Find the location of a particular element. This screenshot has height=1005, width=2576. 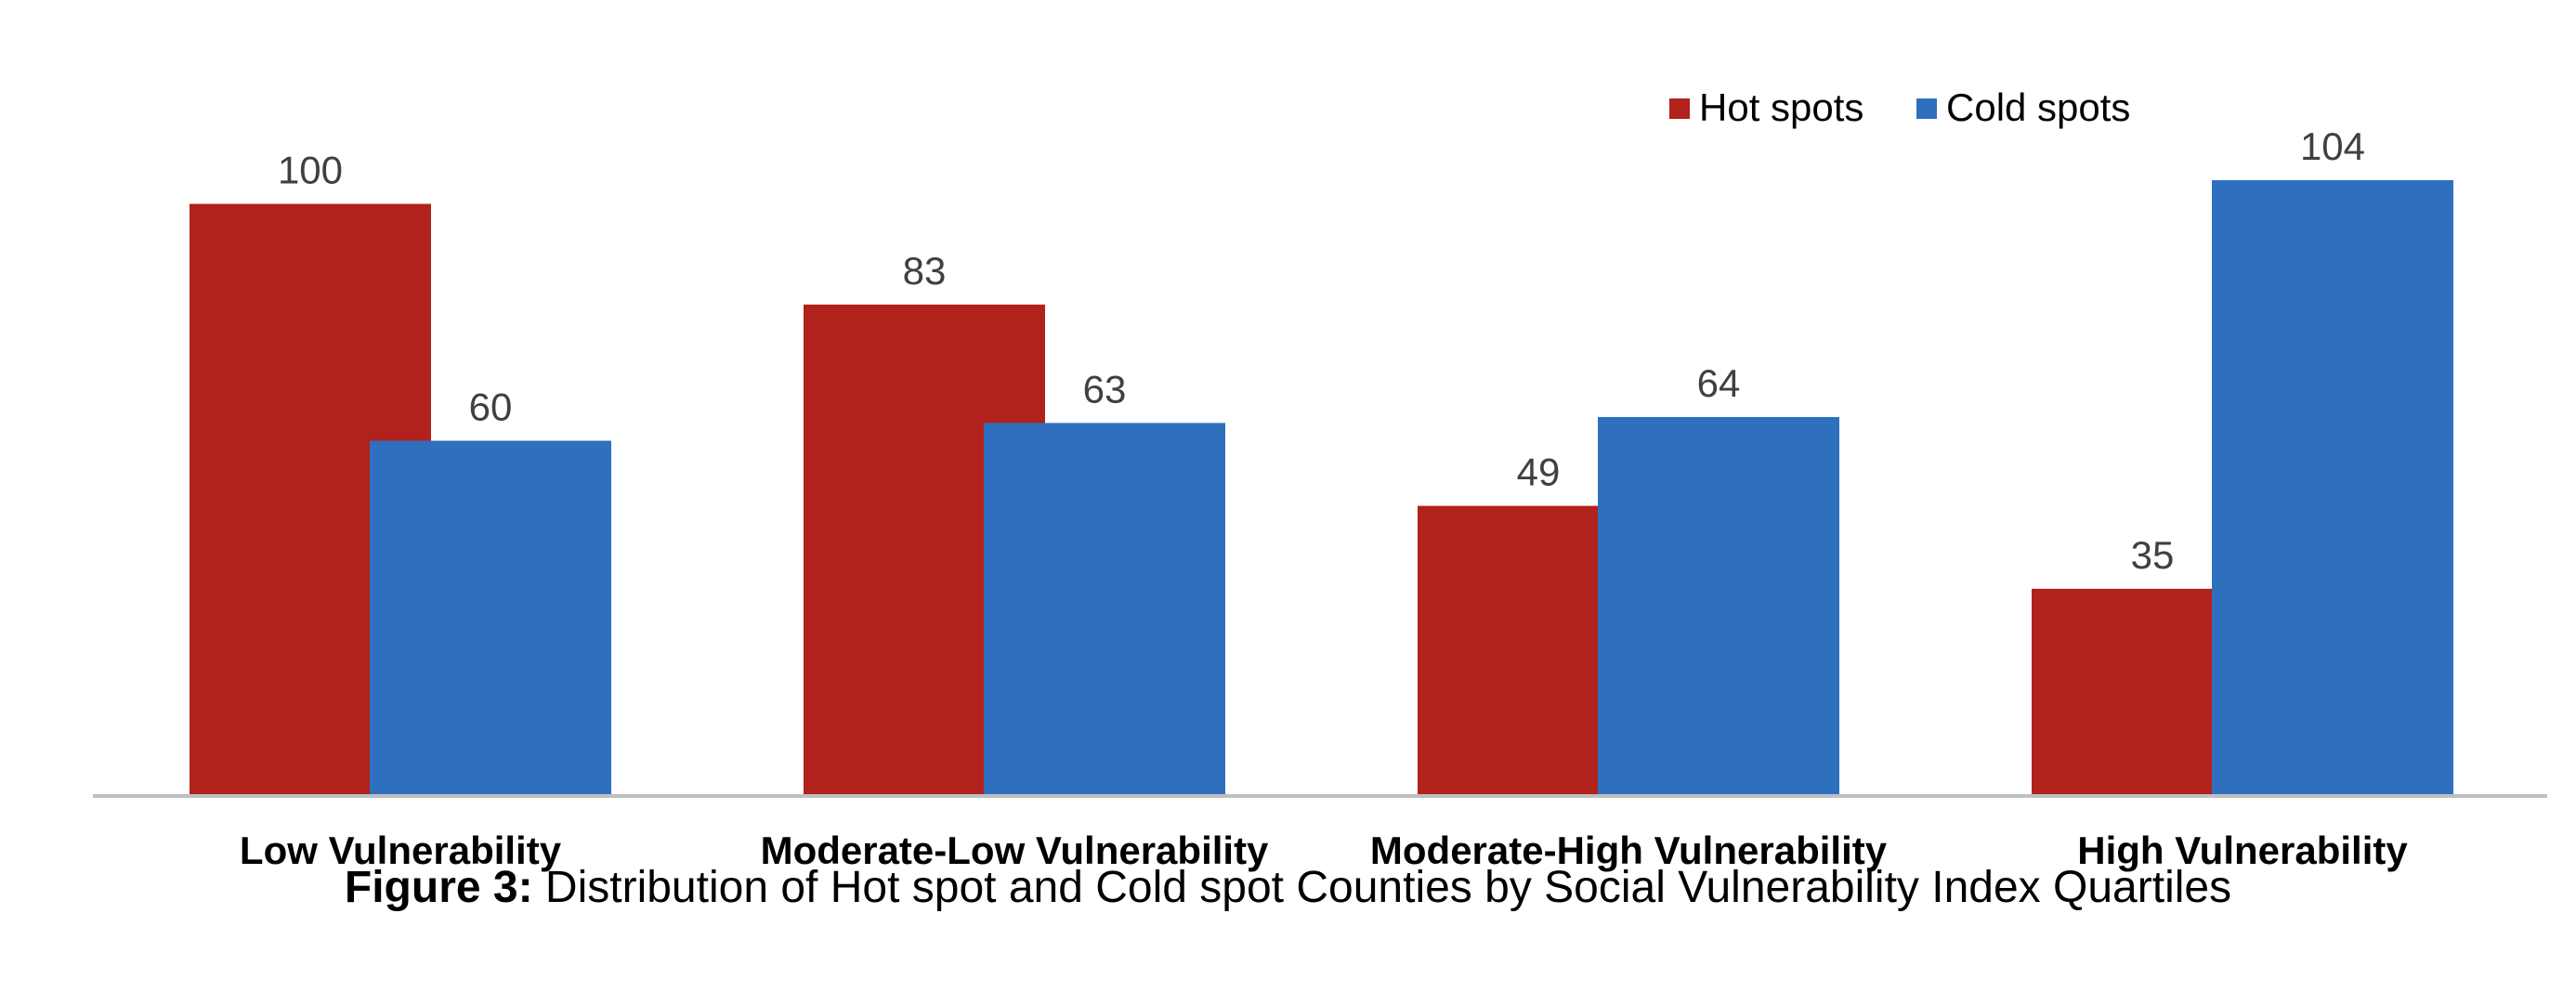

category-label-low-vulnerability: Low Vulnerability is located at coordinates (401, 850).